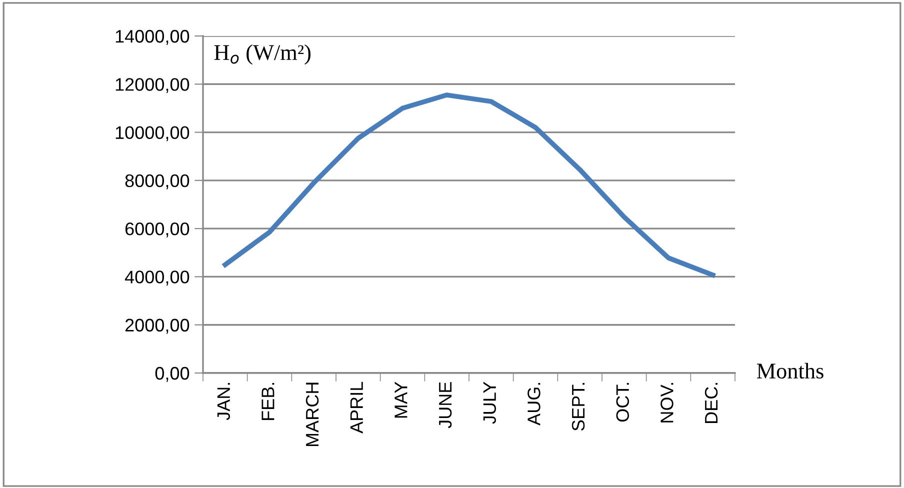 This screenshot has width=904, height=488. I want to click on y-tick-label: 8000,00, so click(157, 182).